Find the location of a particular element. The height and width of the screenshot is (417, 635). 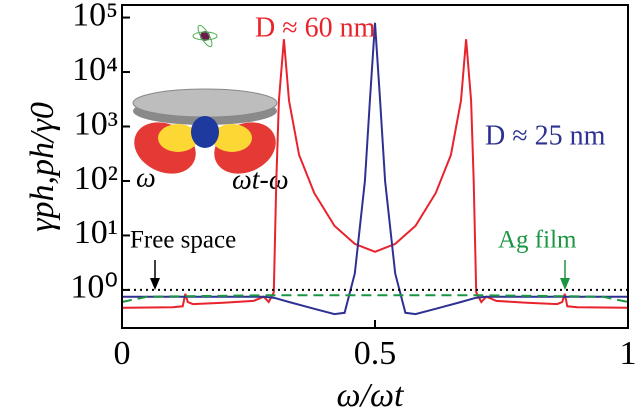

inset-label: ωt-ω is located at coordinates (260, 179).